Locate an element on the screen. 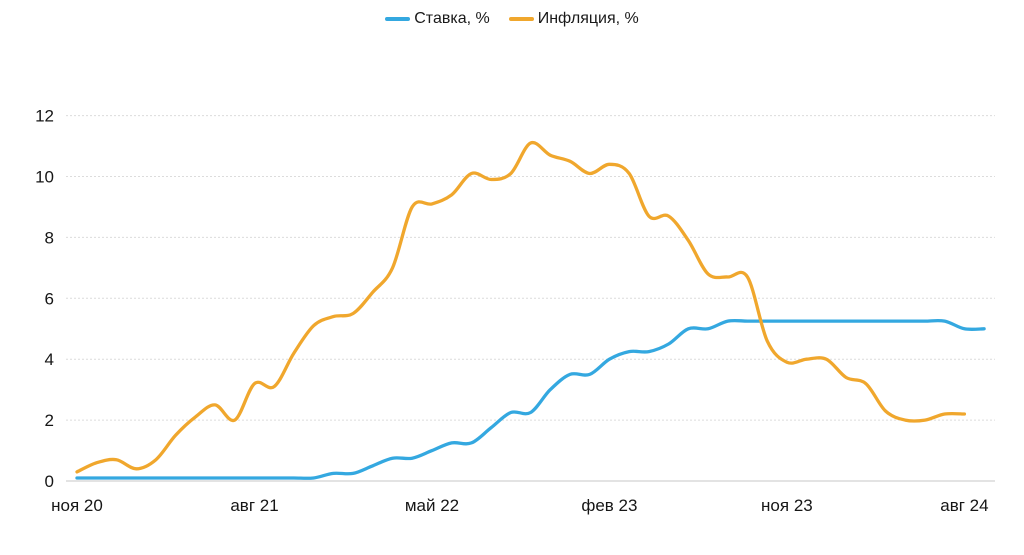 This screenshot has height=555, width=1024. y-tick-label: 12 is located at coordinates (44, 116).